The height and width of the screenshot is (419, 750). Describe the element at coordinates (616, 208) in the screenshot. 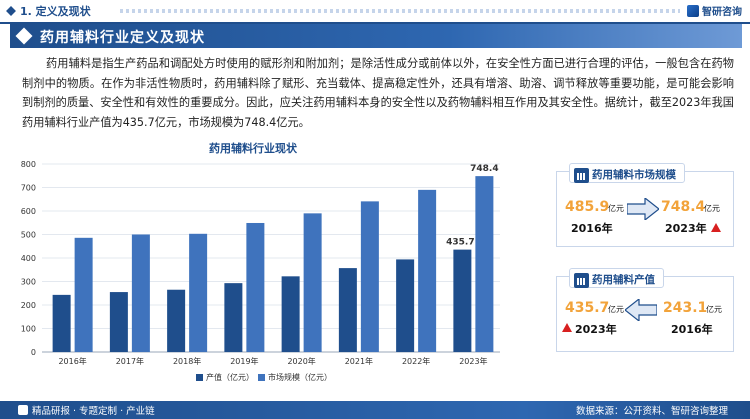

I see `market-2016-unit: 亿元` at that location.